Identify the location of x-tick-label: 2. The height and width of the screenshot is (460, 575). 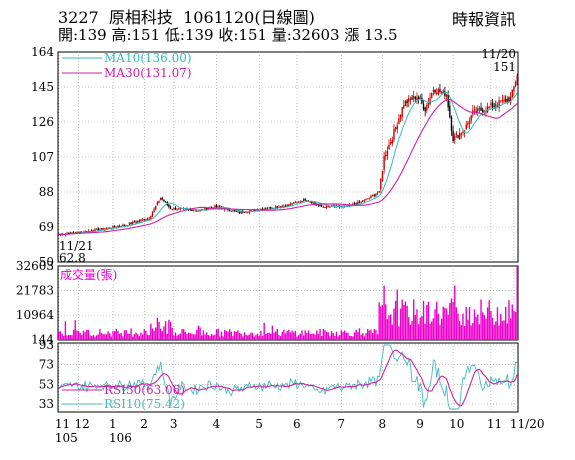
(144, 424).